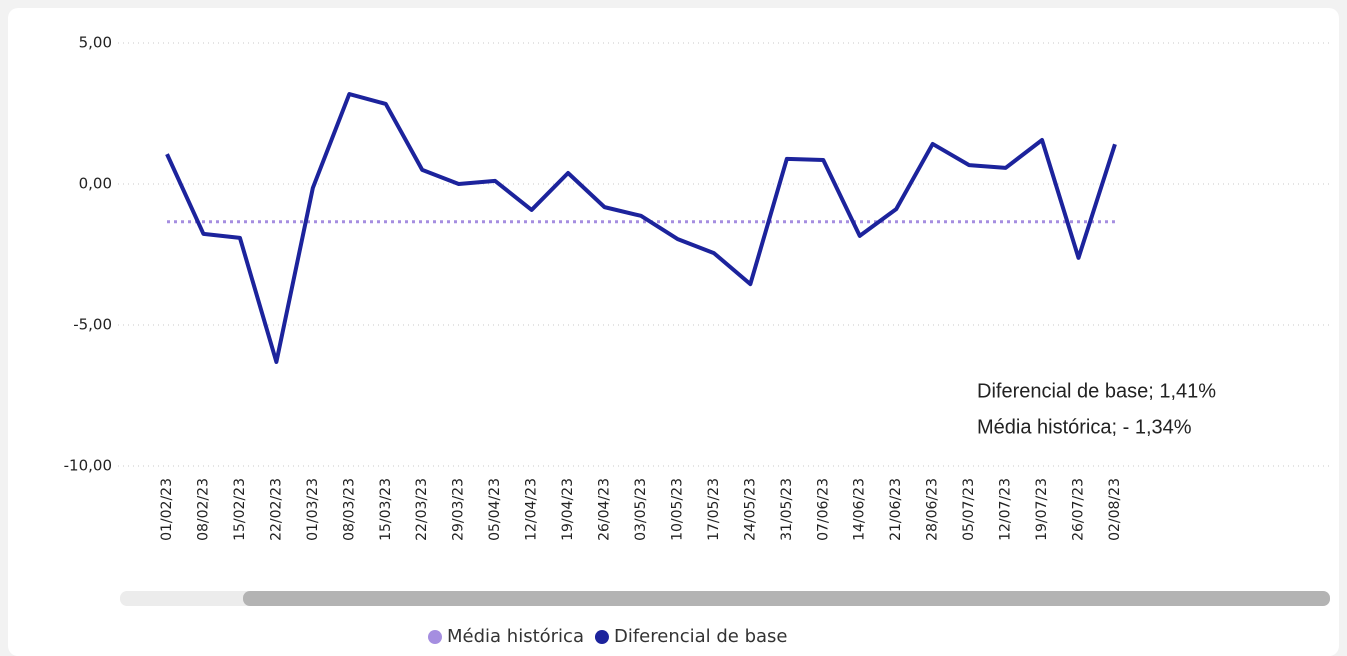 Image resolution: width=1347 pixels, height=656 pixels. I want to click on y-tick-label: -10,00, so click(88, 466).